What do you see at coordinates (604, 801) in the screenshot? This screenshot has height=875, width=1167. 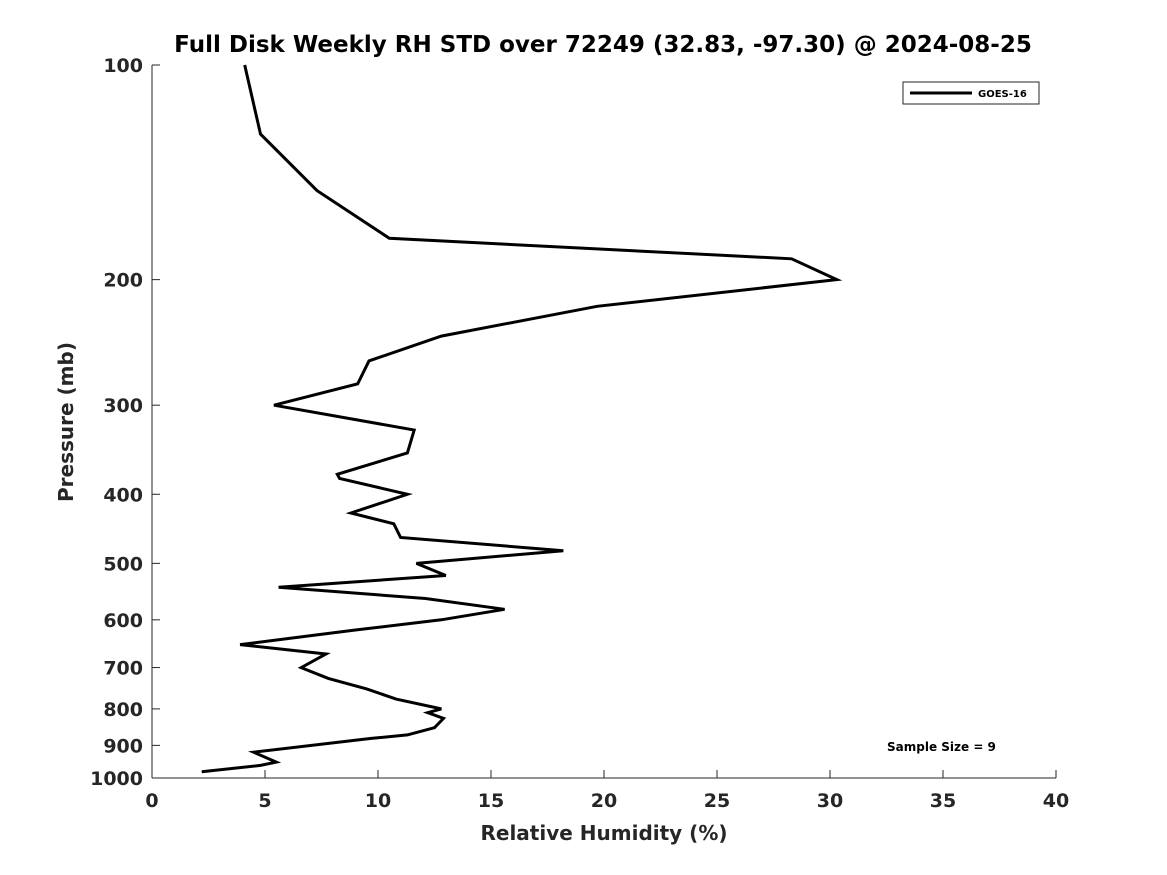 I see `x-tick-label: 20` at bounding box center [604, 801].